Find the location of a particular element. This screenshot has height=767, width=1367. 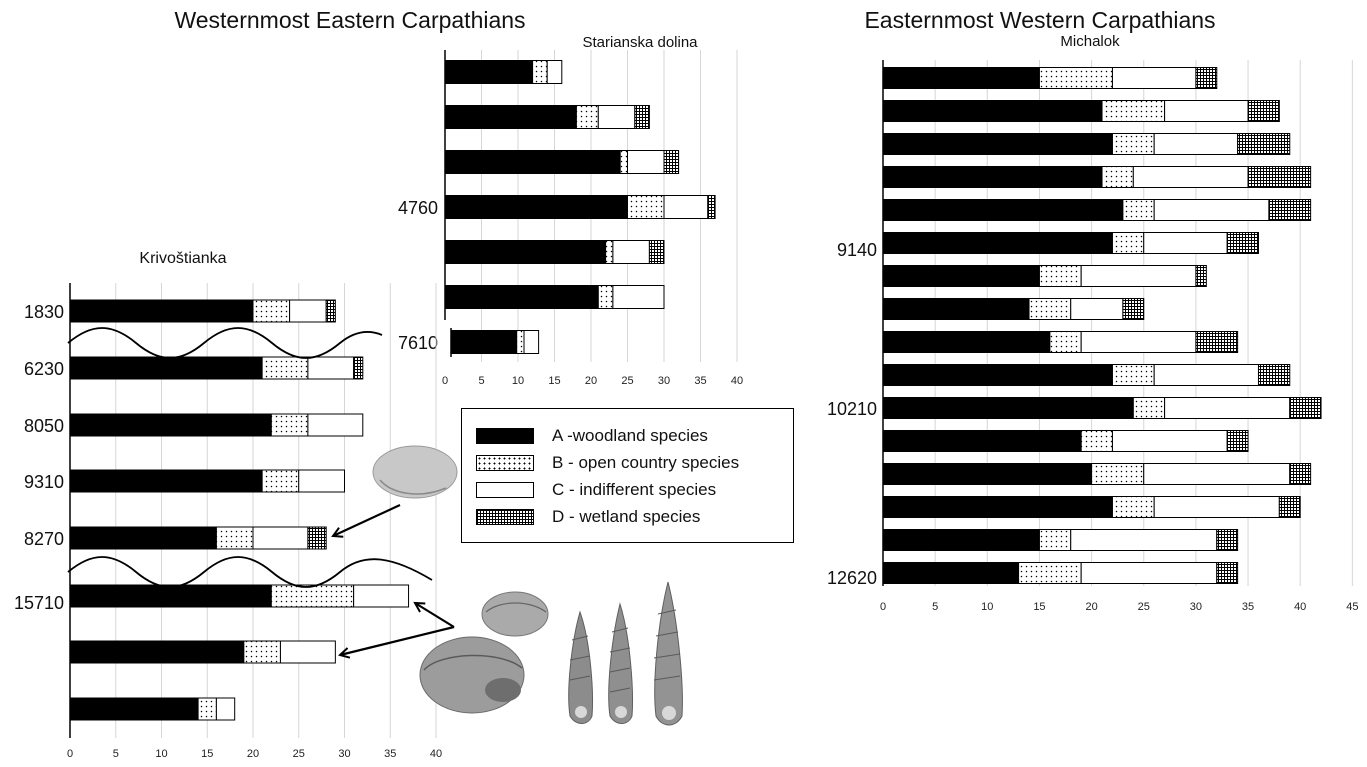

bar-label: 9310 is located at coordinates (44, 482).